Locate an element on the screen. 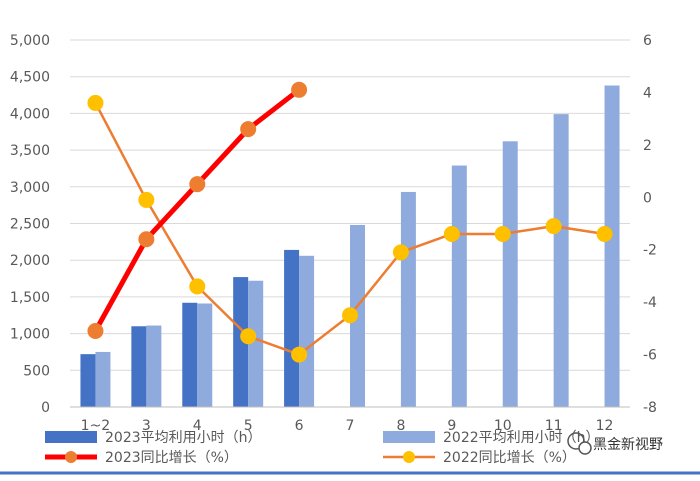 This screenshot has height=481, width=700. y-right-tick-label: 0 is located at coordinates (647, 198).